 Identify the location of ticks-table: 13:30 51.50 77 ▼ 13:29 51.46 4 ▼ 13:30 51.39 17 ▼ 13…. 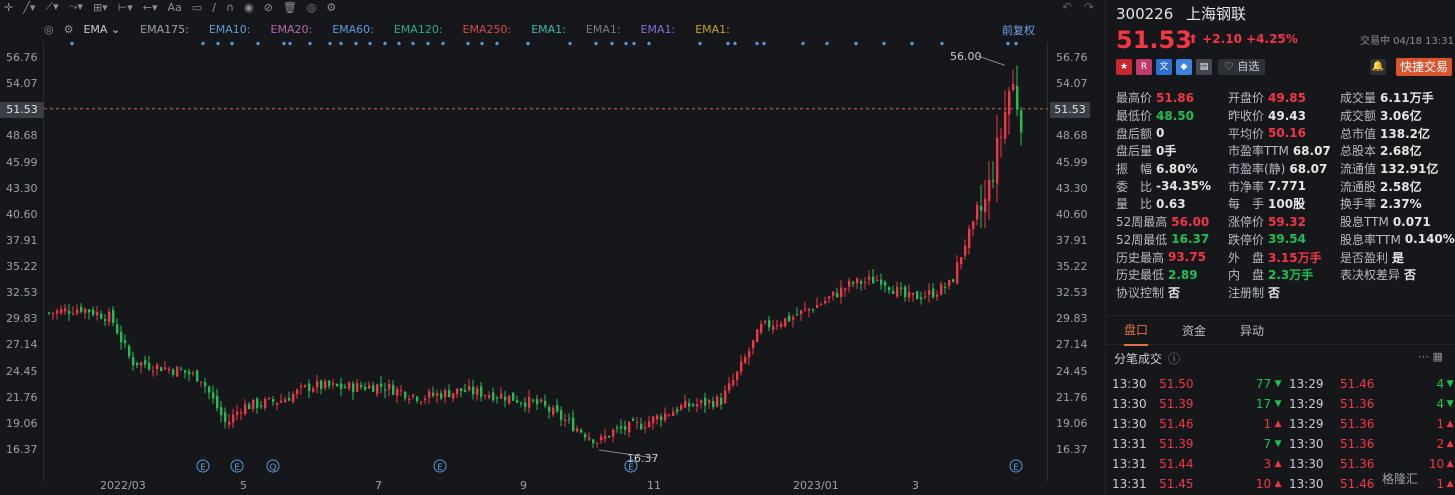
(1283, 434).